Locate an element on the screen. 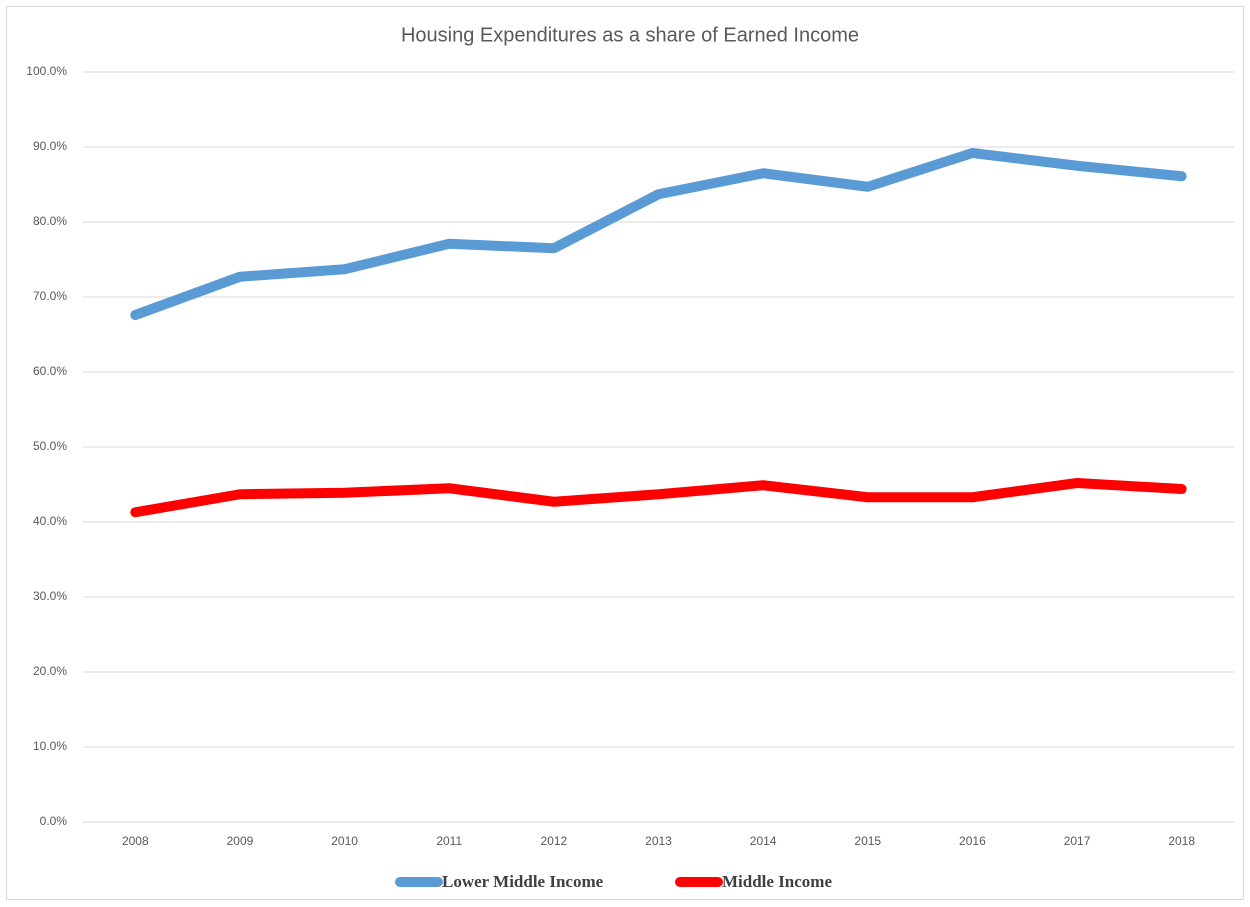 The height and width of the screenshot is (907, 1250). legend-label: Lower Middle Income is located at coordinates (523, 881).